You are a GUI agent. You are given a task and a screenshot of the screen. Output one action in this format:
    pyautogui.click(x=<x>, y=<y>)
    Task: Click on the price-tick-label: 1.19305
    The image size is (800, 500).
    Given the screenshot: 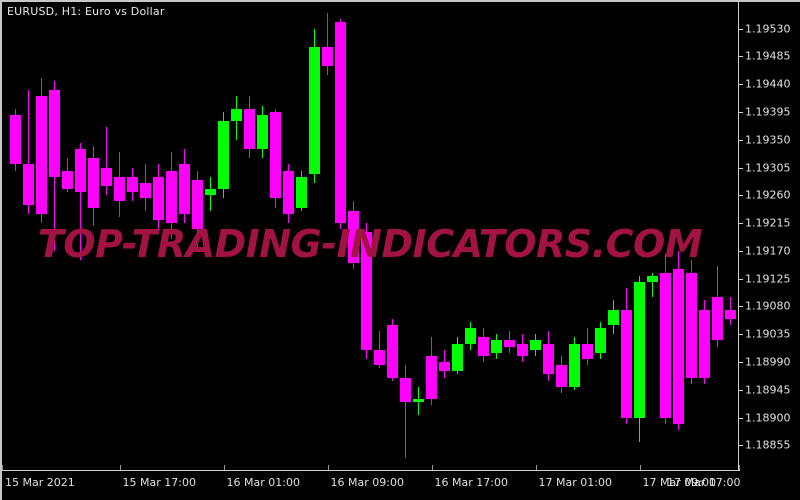 What is the action you would take?
    pyautogui.click(x=768, y=167)
    